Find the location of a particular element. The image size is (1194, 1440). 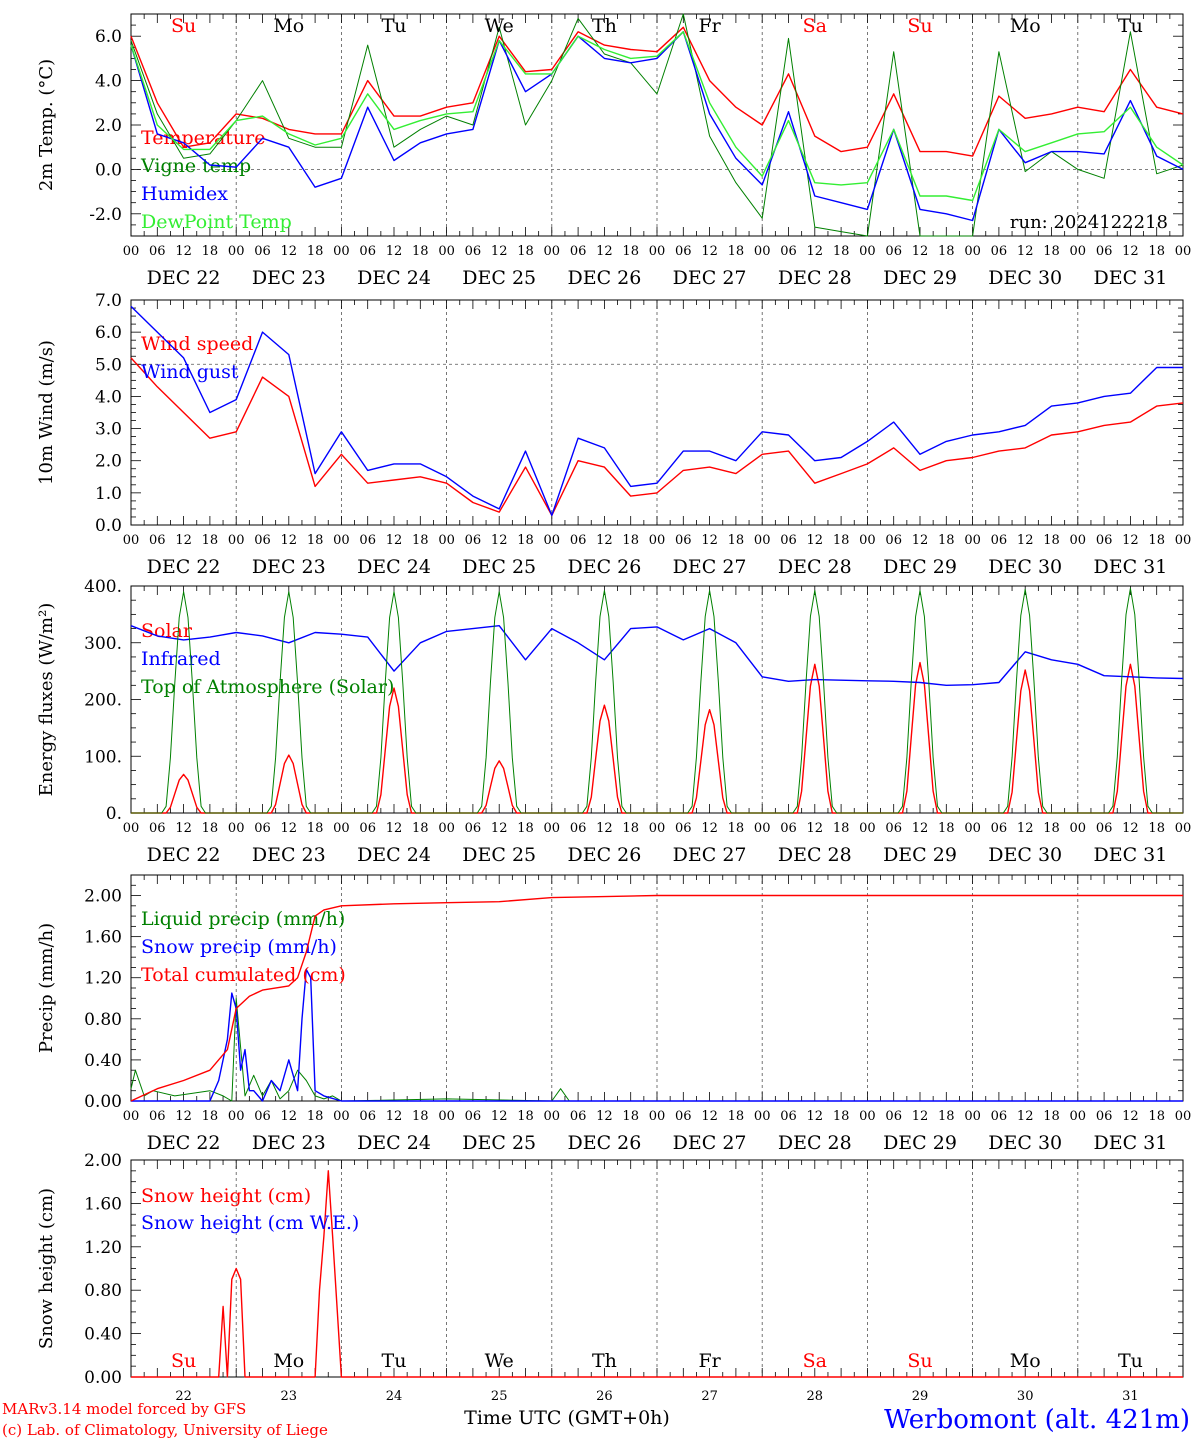

day-number-label: 31 is located at coordinates (1130, 1396).